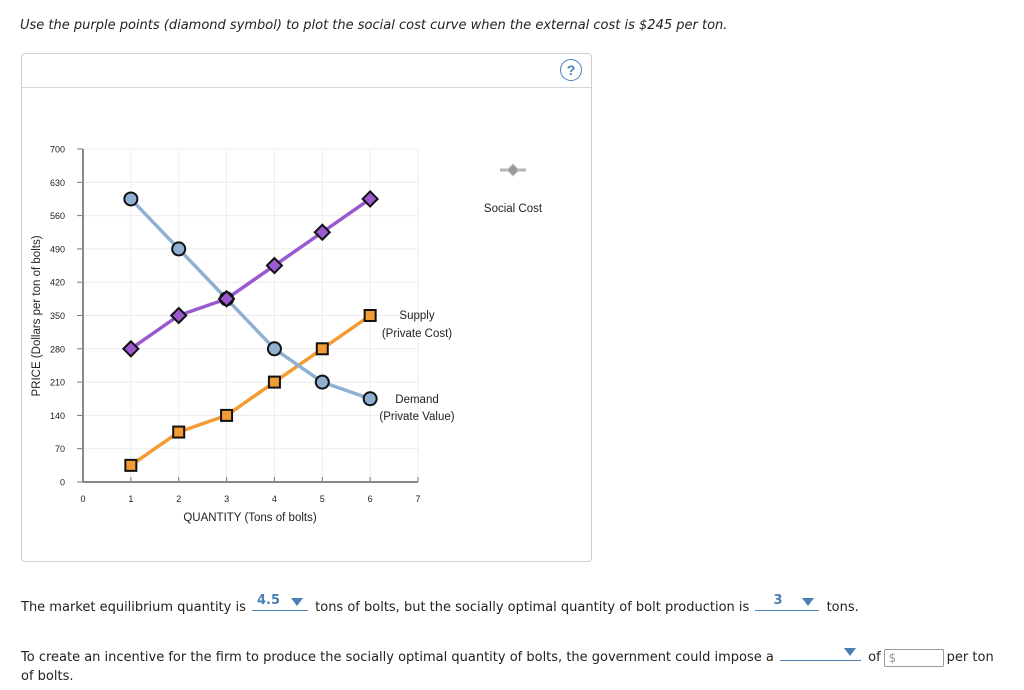 Image resolution: width=1024 pixels, height=690 pixels. What do you see at coordinates (322, 499) in the screenshot?
I see `x-tick-label: 5` at bounding box center [322, 499].